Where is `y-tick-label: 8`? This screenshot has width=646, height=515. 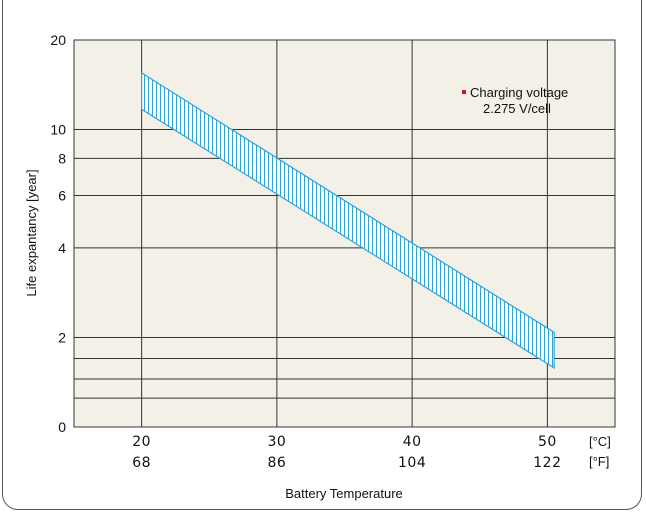
y-tick-label: 8 is located at coordinates (62, 158).